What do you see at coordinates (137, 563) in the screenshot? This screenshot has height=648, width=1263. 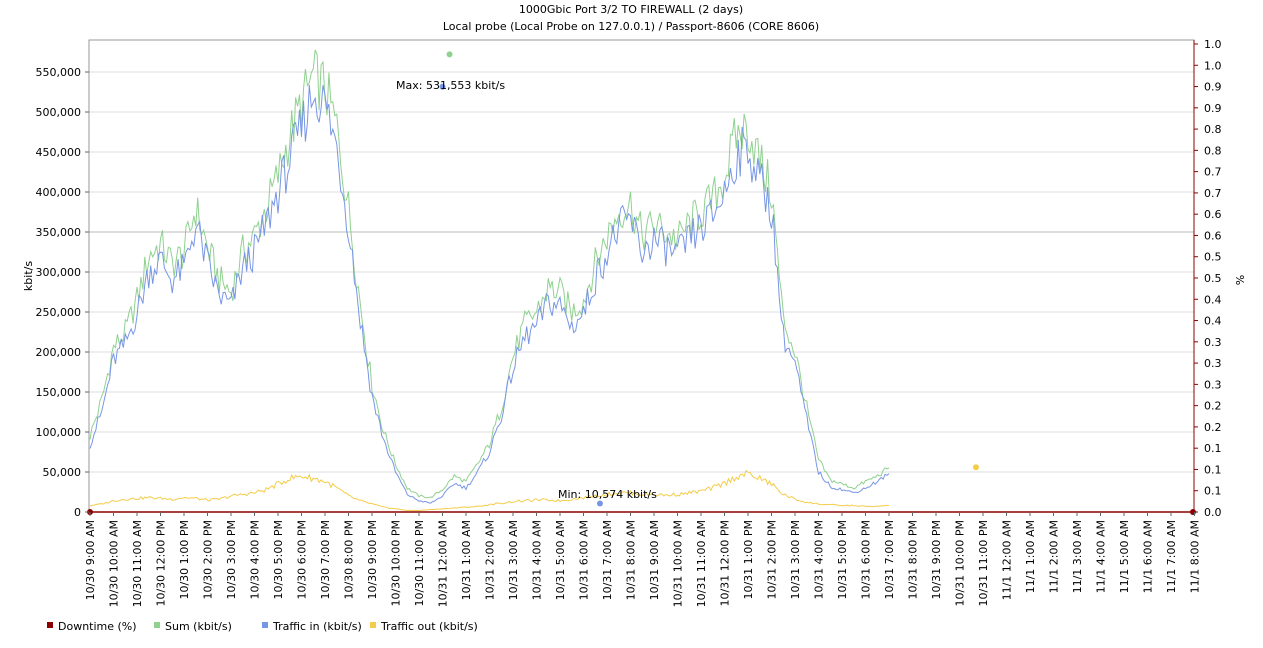 I see `x-tick-label: 10/30 11:00 AM` at bounding box center [137, 563].